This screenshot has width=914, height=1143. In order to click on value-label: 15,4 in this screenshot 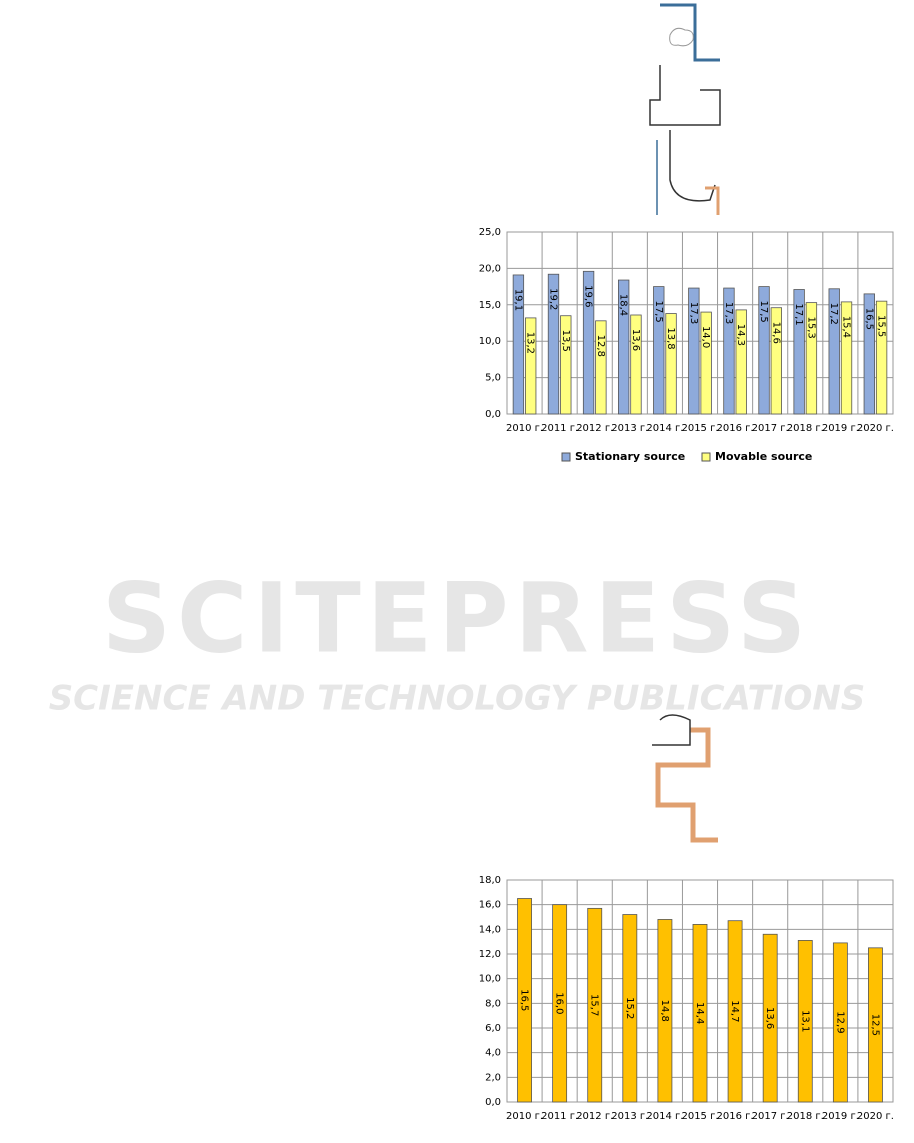, I will do `click(846, 327)`.